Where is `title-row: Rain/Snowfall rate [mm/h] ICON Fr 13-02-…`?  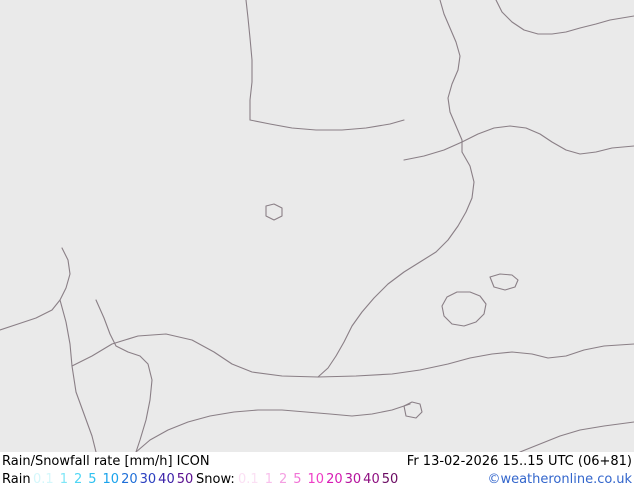
title-row: Rain/Snowfall rate [mm/h] ICON Fr 13-02-… is located at coordinates (317, 461).